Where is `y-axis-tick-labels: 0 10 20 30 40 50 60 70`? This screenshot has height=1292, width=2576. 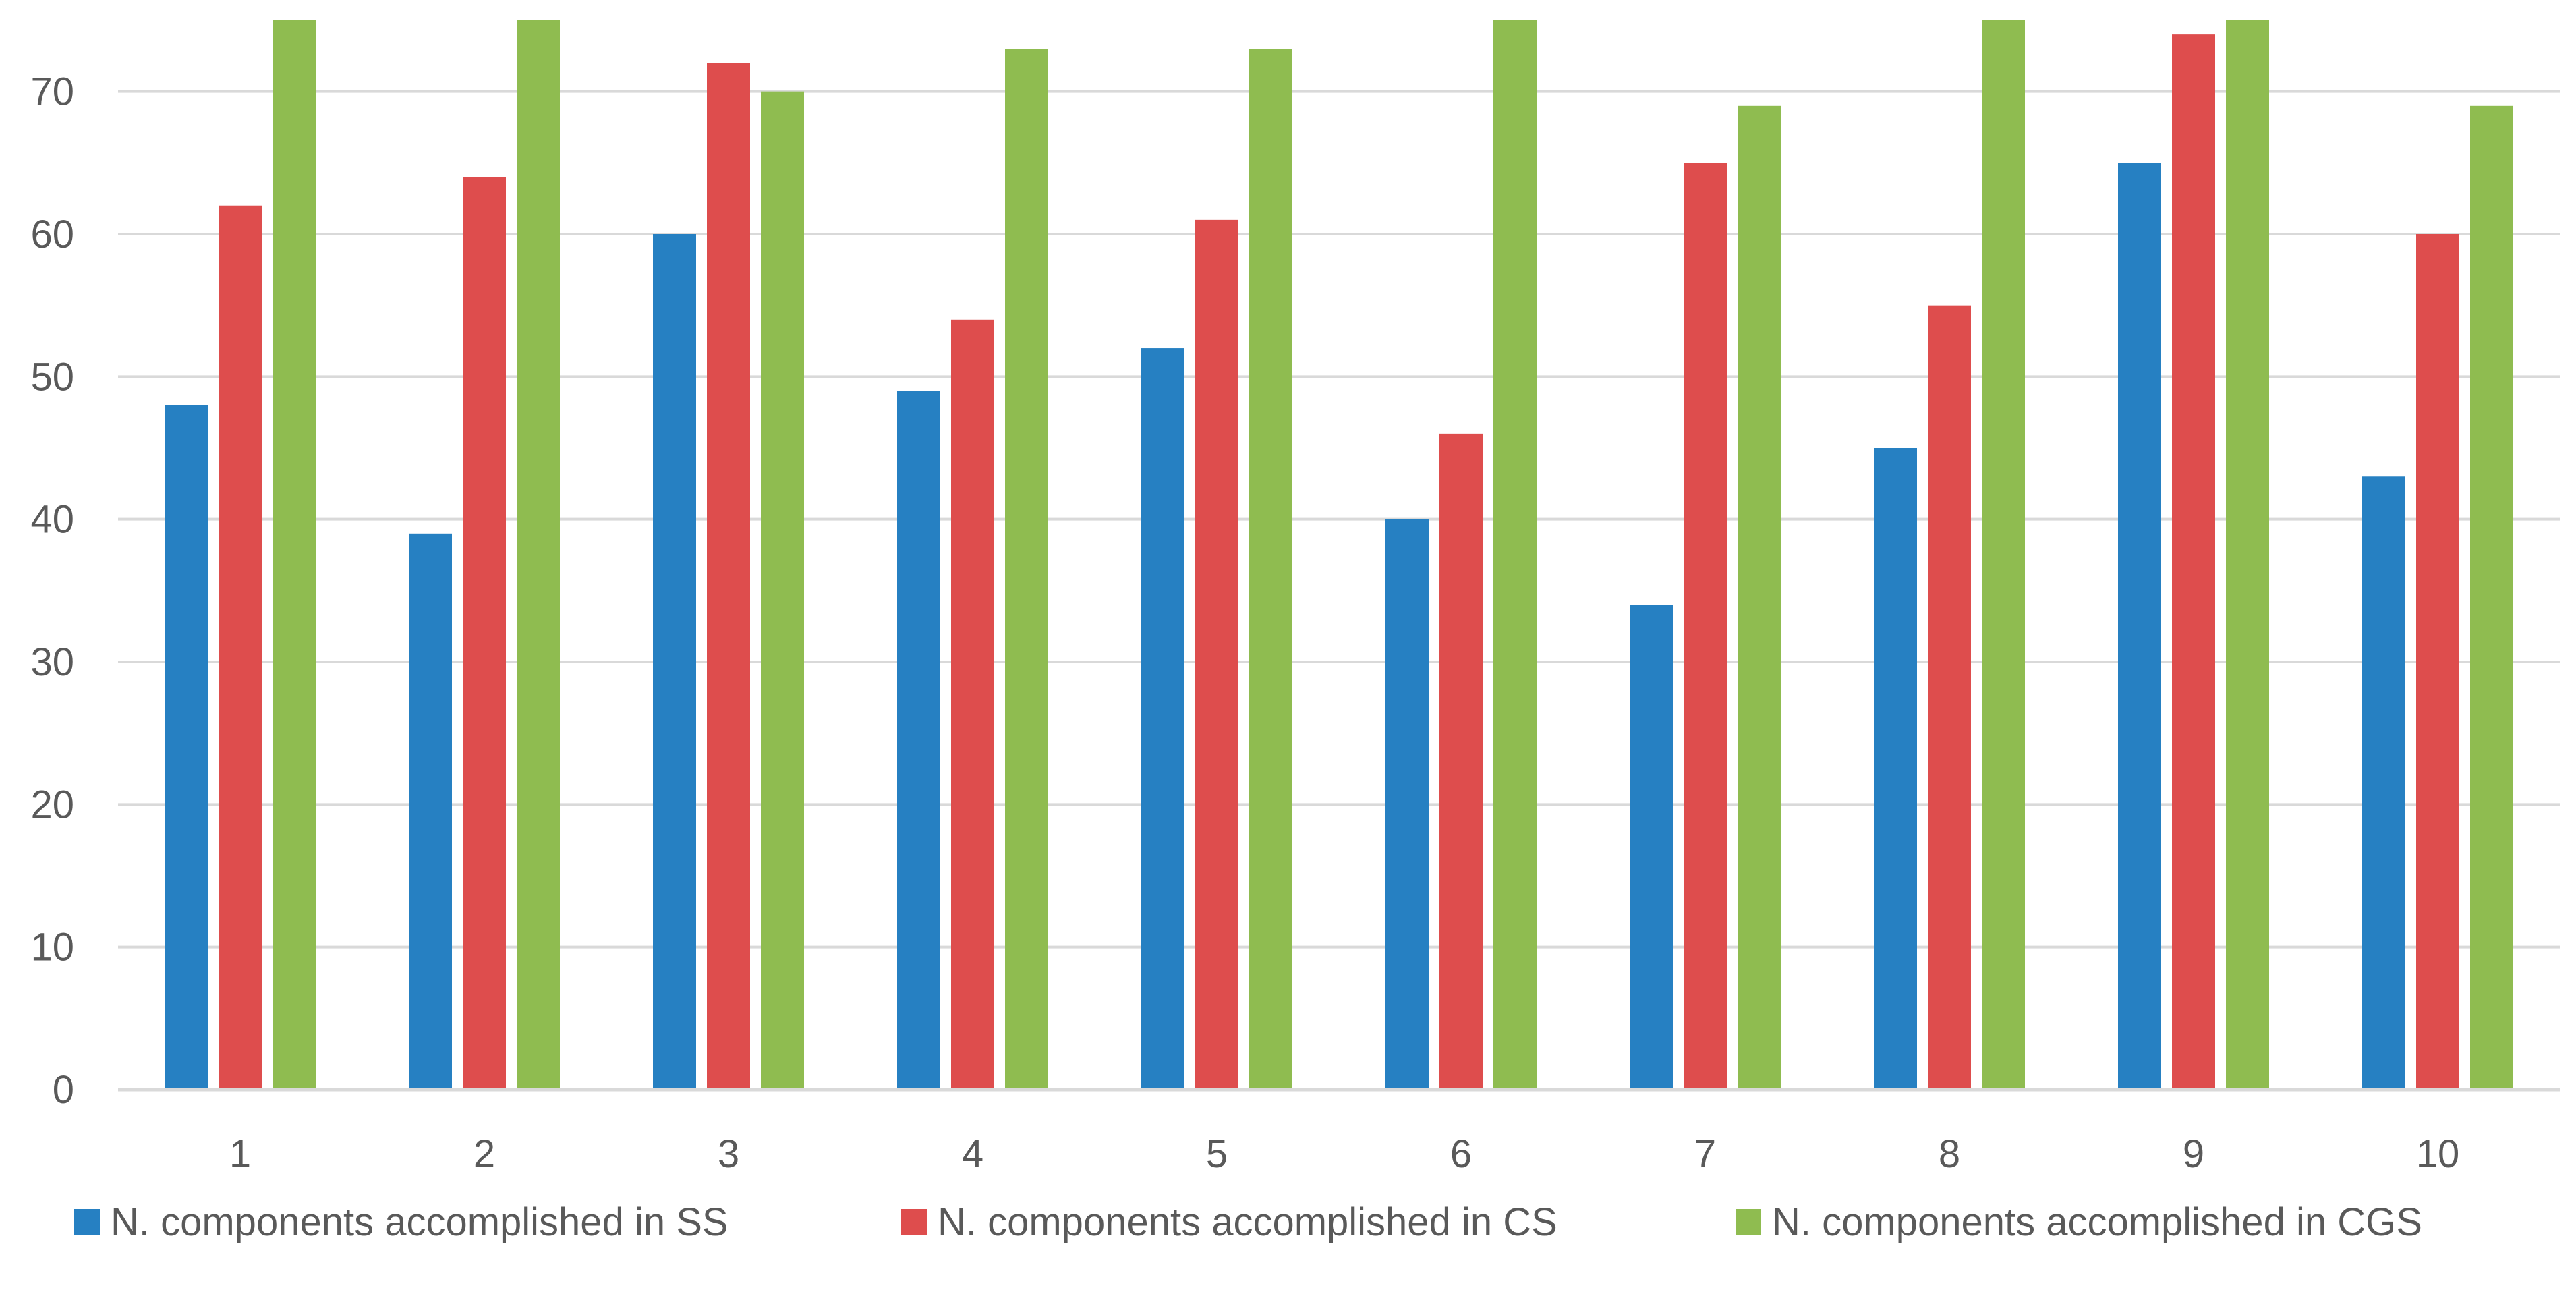
y-axis-tick-labels: 0 10 20 30 40 50 60 70 is located at coordinates (52, 591).